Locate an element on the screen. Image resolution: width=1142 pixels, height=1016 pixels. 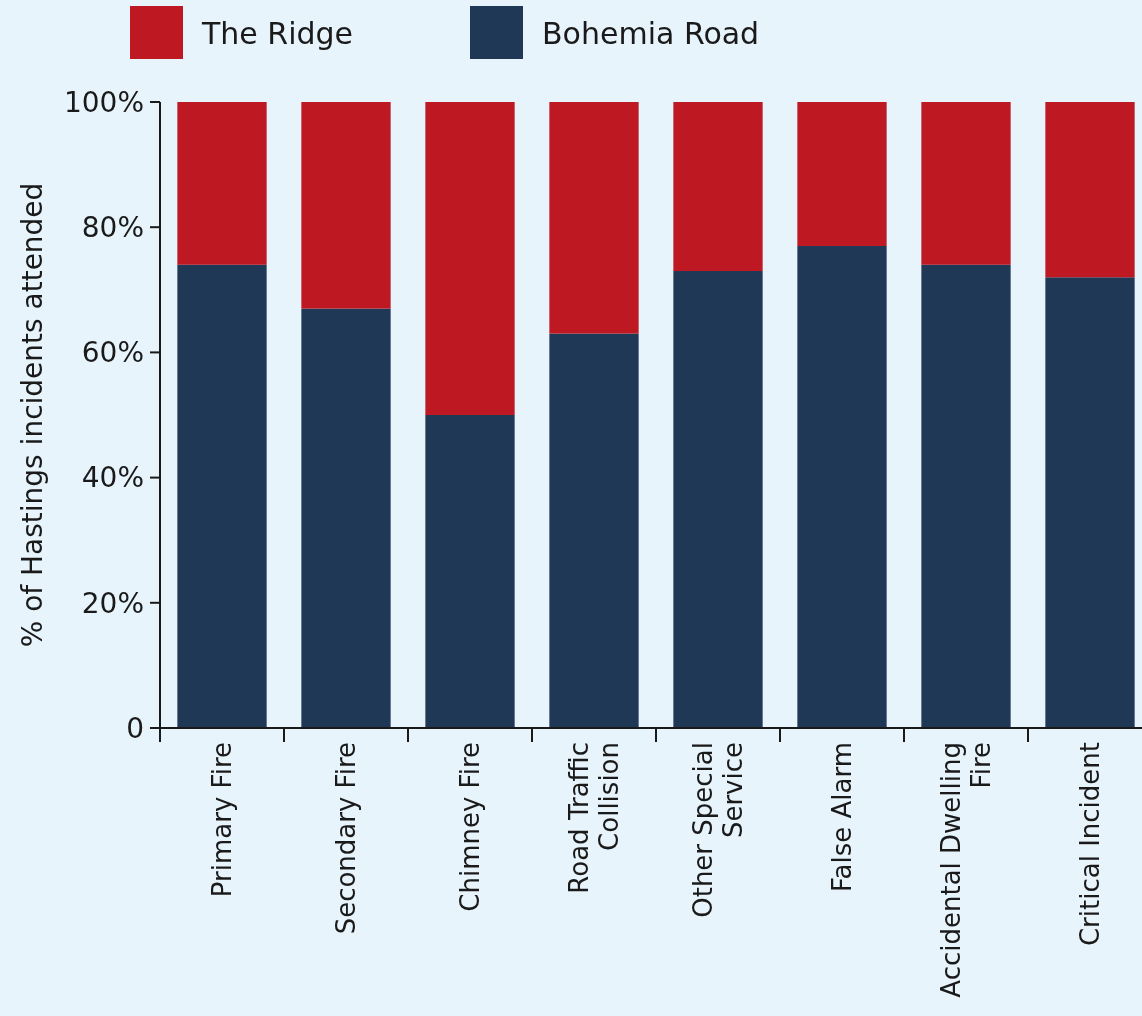
x-tick-label: Accidental Dwelling Fire is located at coordinates (966, 870).